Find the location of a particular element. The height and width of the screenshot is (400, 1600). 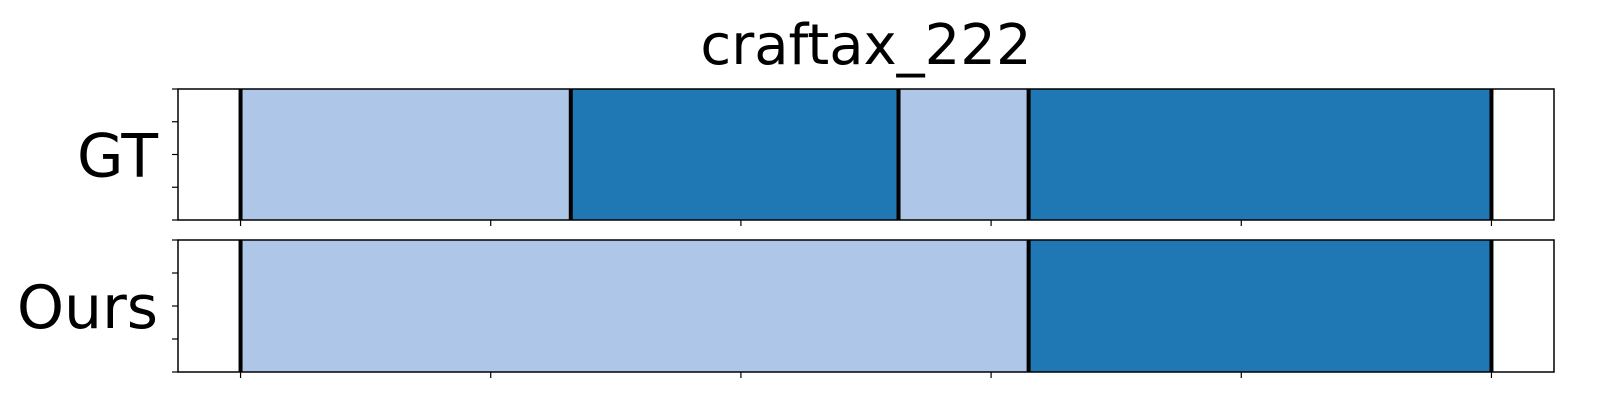

row-label-ours: Ours is located at coordinates (87, 308).